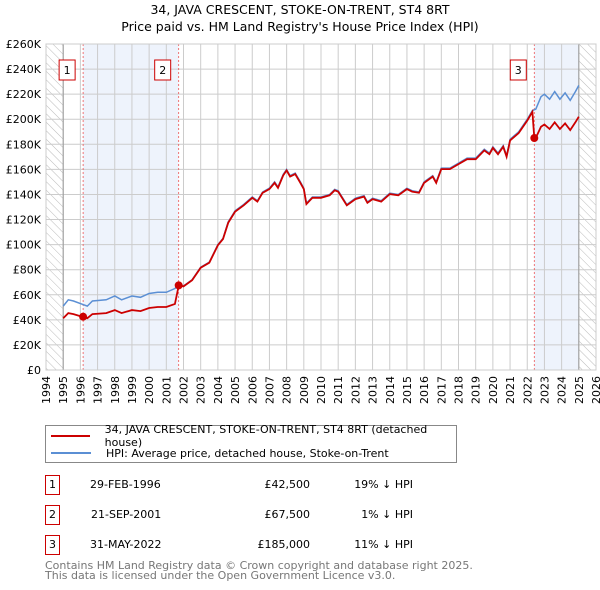  Describe the element at coordinates (52, 545) in the screenshot. I see `marker-badge: 3` at that location.